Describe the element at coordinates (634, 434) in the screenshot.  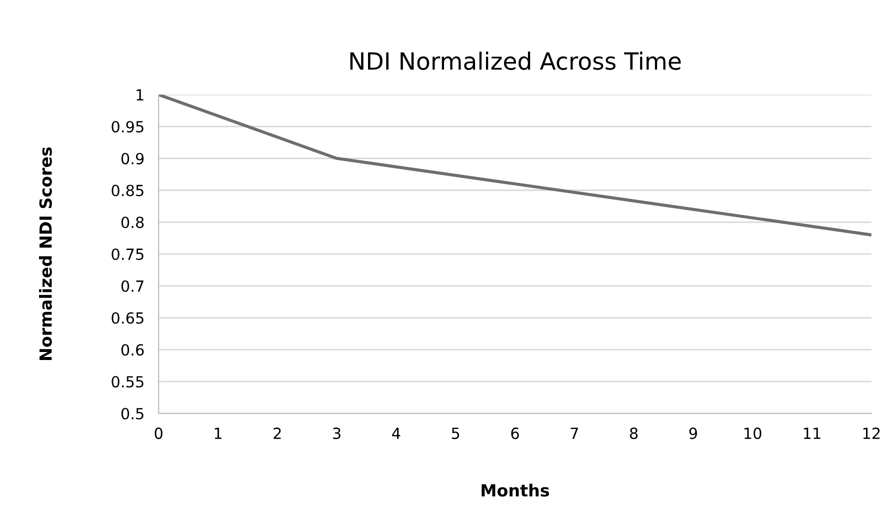
I see `x-tick-label: 8` at that location.